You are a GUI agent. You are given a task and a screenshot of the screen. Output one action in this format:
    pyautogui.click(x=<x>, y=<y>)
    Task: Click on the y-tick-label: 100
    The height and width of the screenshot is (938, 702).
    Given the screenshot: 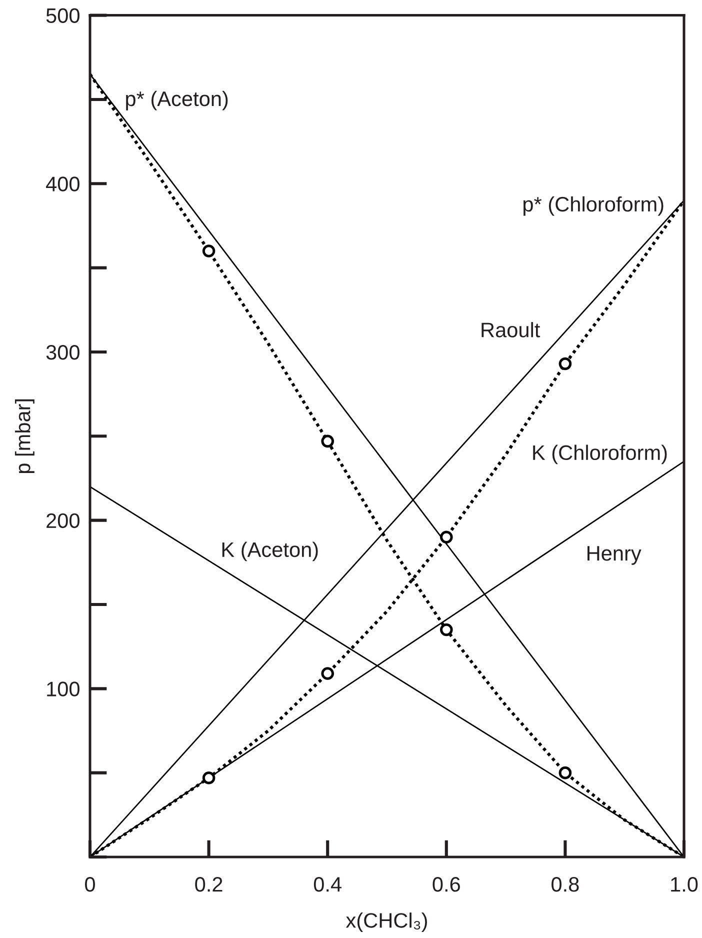 What is the action you would take?
    pyautogui.click(x=63, y=689)
    